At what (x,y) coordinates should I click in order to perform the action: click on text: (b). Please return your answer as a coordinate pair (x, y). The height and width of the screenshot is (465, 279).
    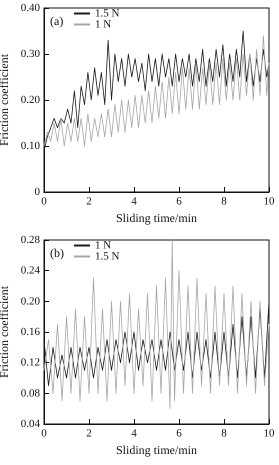
    Looking at the image, I should click on (57, 253).